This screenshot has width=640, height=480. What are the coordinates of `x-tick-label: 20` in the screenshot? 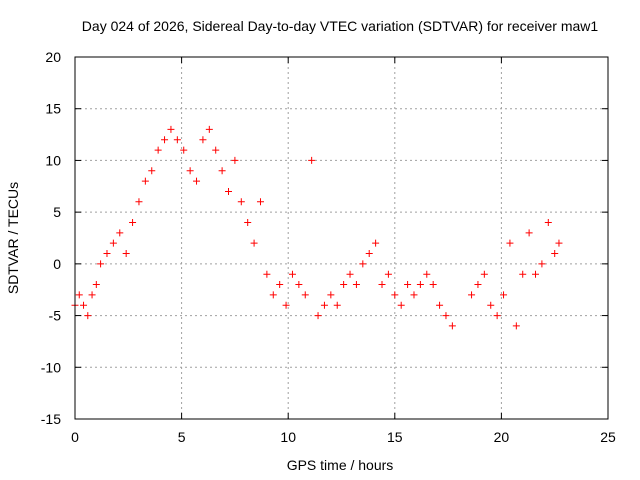 It's located at (502, 437).